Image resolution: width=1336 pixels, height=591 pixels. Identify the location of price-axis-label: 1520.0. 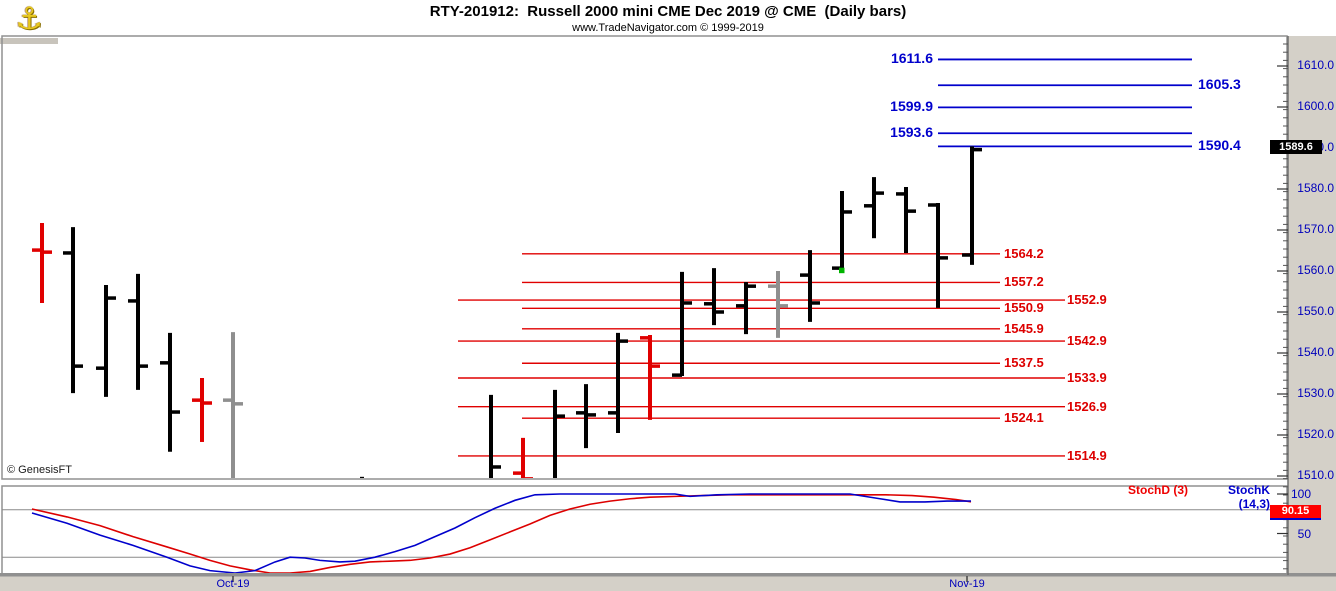
(1315, 434).